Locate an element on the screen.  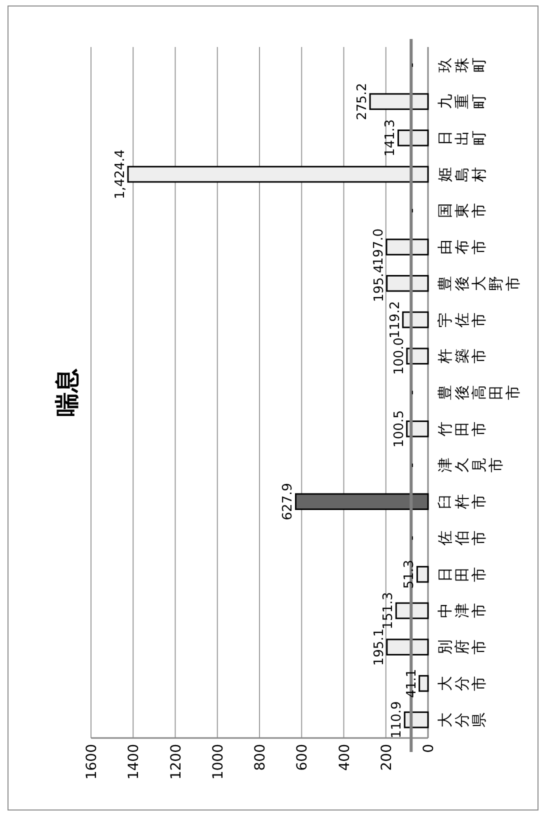
x-tick-label: 1400 is located at coordinates (134, 762).